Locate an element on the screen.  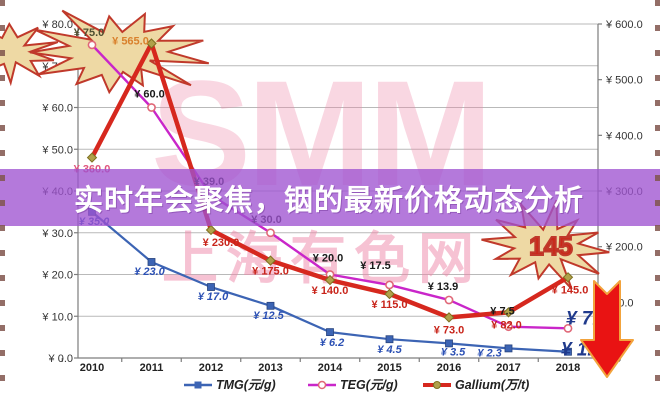
x-axis-tick: 2017 is located at coordinates (508, 368).